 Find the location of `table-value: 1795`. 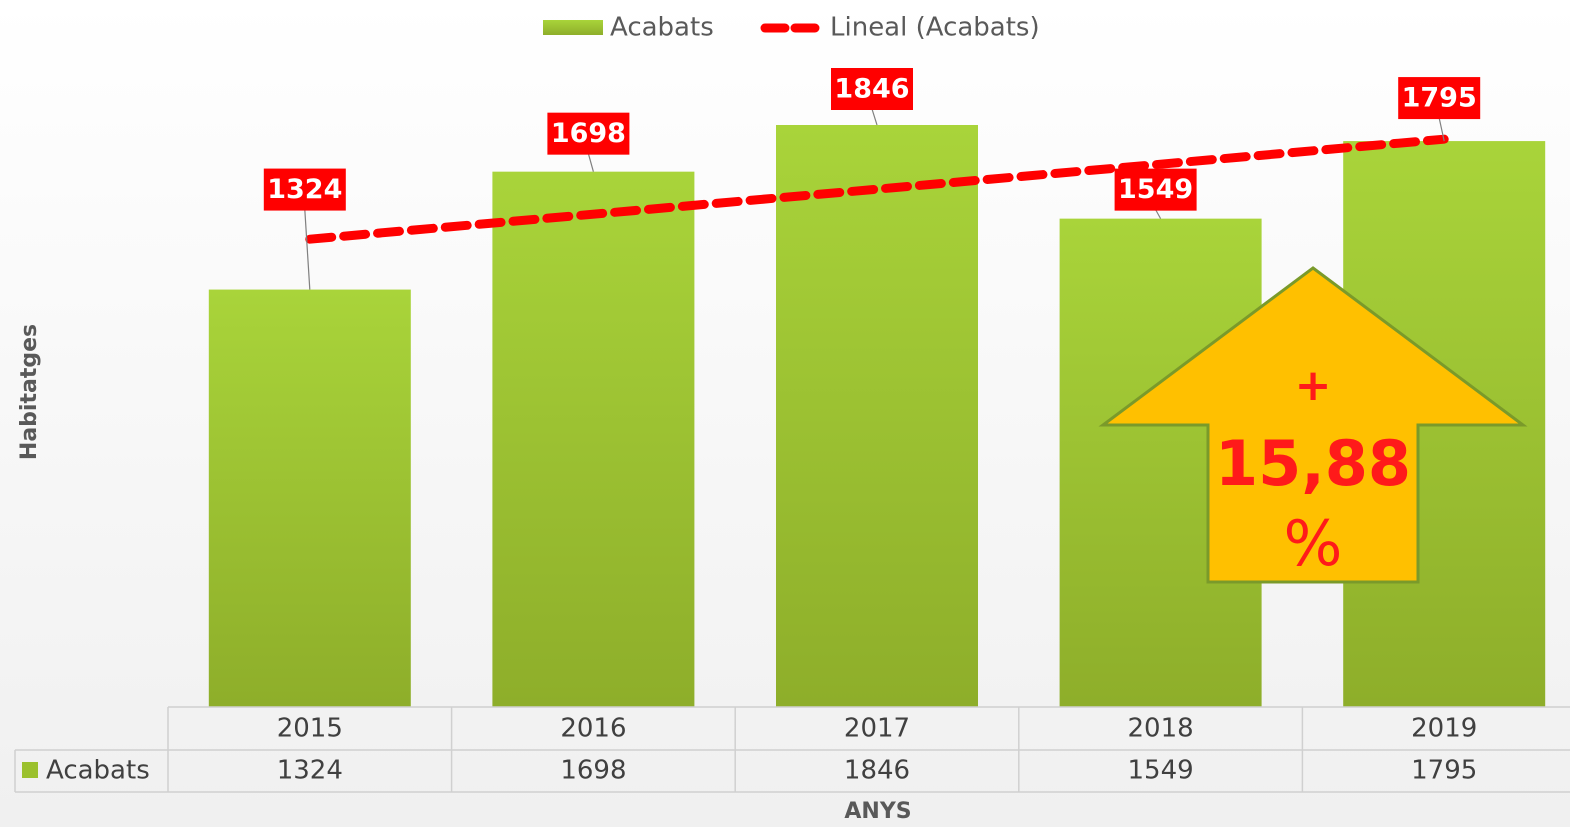

table-value: 1795 is located at coordinates (1444, 771).